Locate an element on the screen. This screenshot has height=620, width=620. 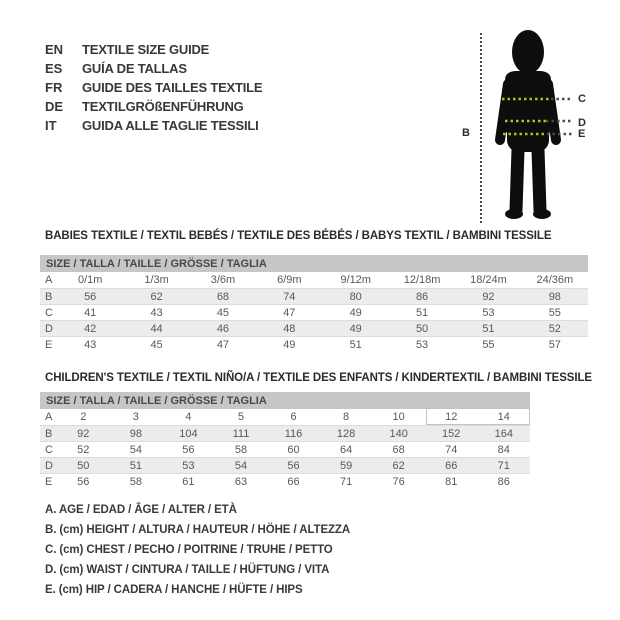
size-table-row-B: B 92 98 104 111 116 128 140 152 164 is located at coordinates (285, 433).